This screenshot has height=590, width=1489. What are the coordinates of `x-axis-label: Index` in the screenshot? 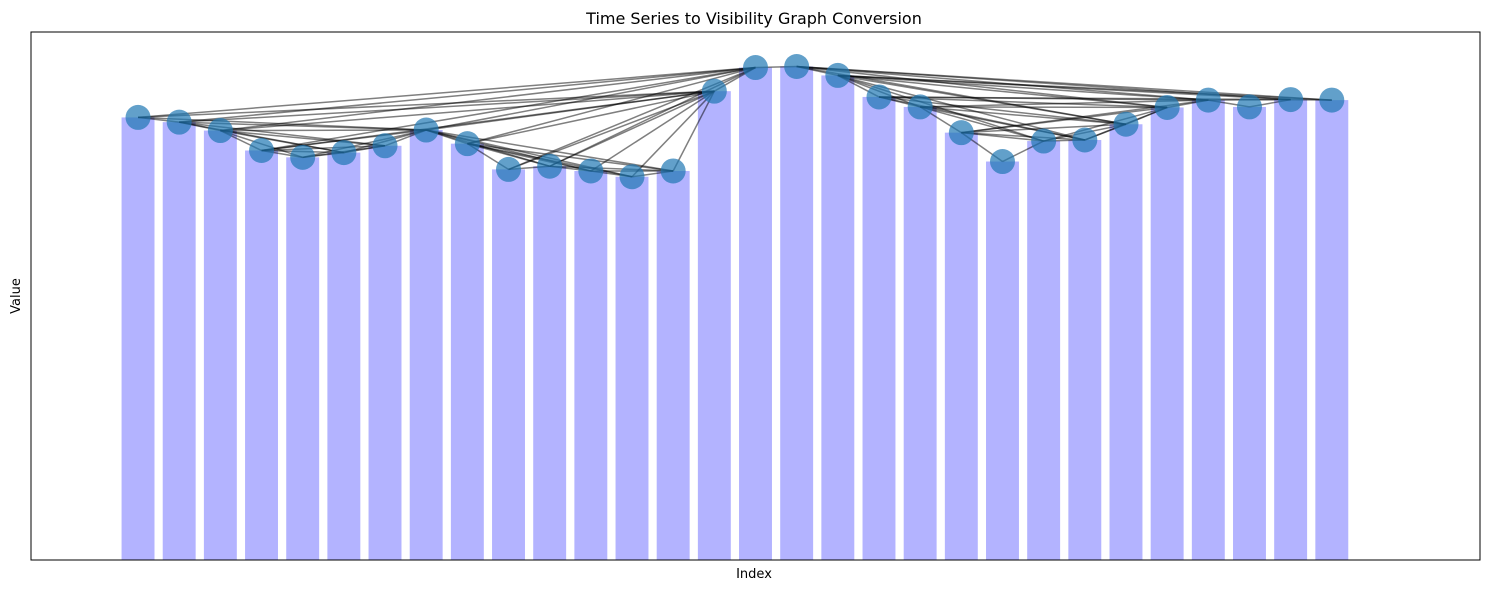 It's located at (754, 574).